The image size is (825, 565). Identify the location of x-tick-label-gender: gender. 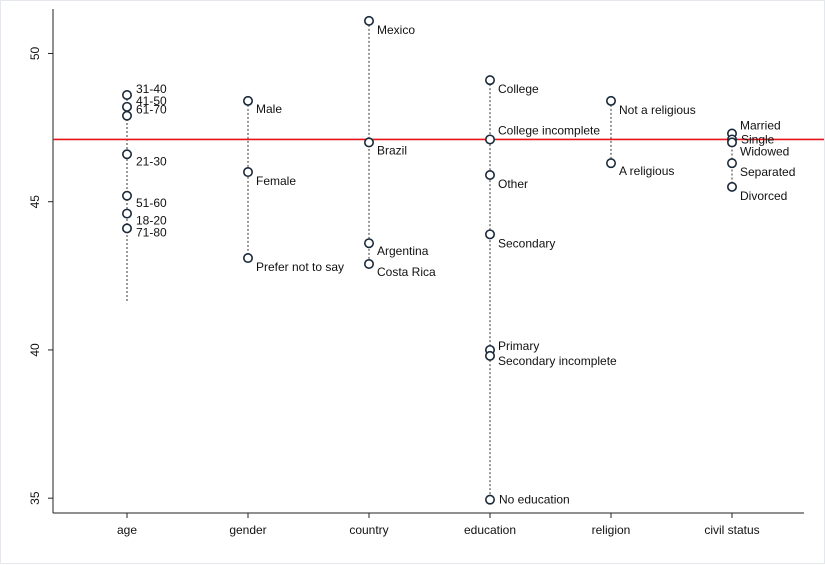
(247, 530).